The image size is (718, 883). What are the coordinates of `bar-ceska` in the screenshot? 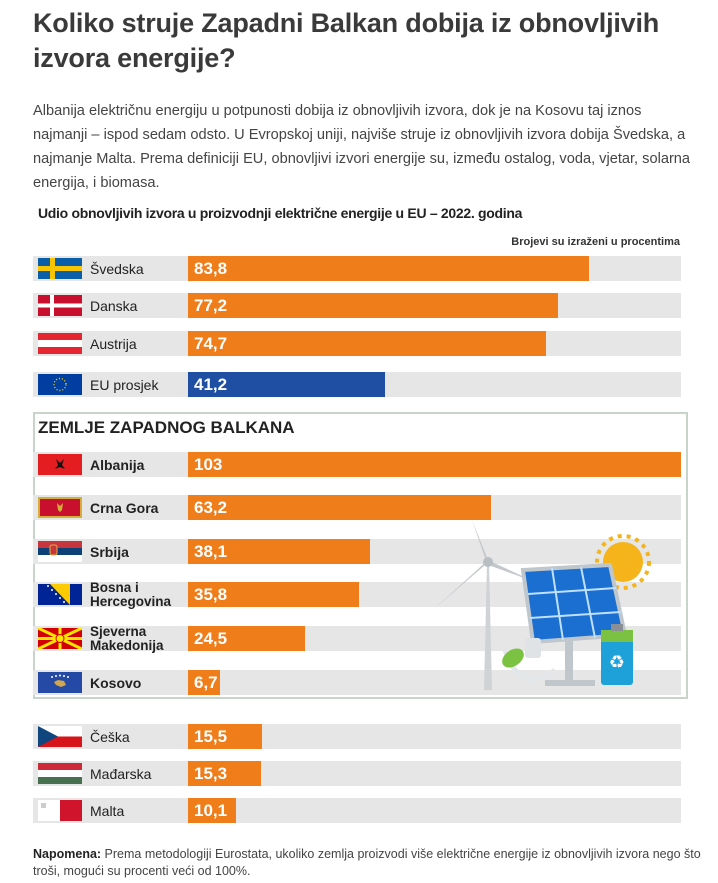 It's located at (225, 736).